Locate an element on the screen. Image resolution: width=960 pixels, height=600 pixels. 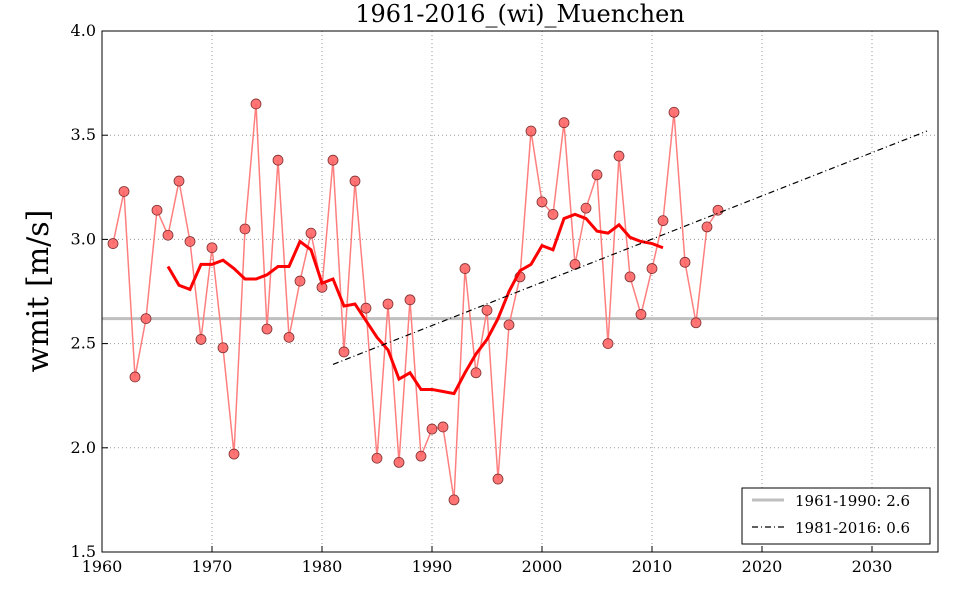
x-tick-label: 1970 is located at coordinates (212, 566).